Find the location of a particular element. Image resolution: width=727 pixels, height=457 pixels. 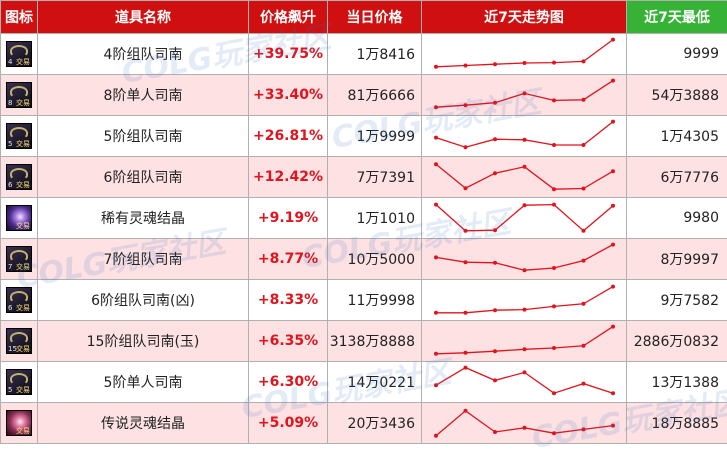

price-rise: +6.30% is located at coordinates (288, 382).